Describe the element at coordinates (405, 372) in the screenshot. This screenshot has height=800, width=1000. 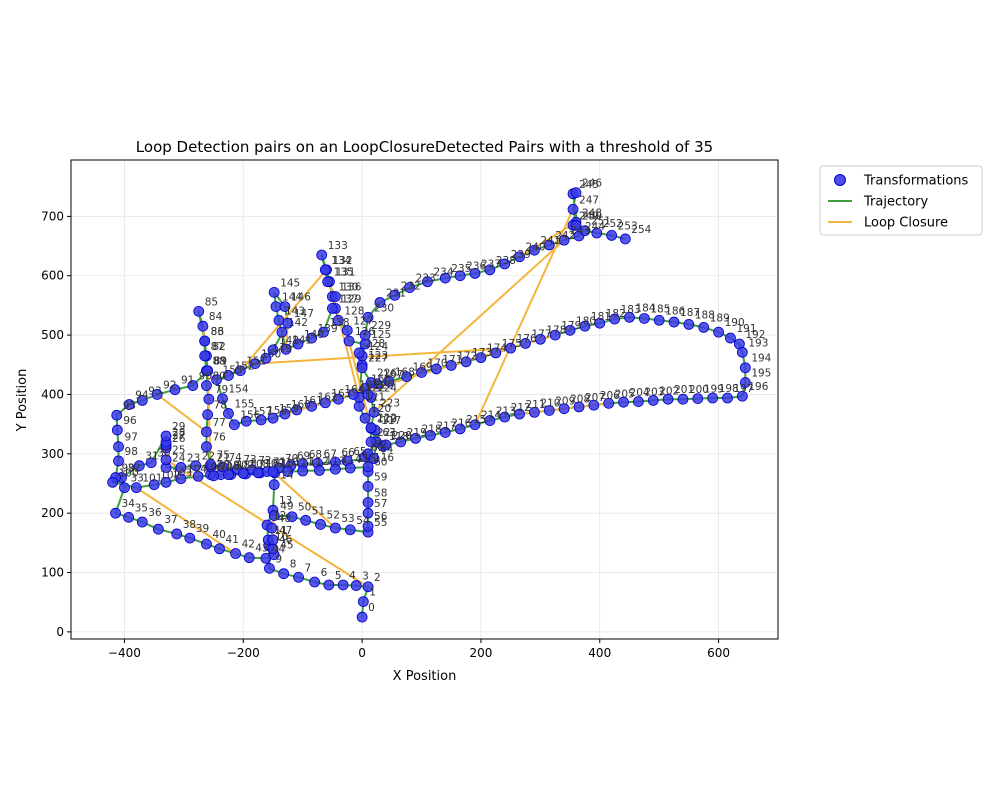
I see `point-index-label: 168` at that location.